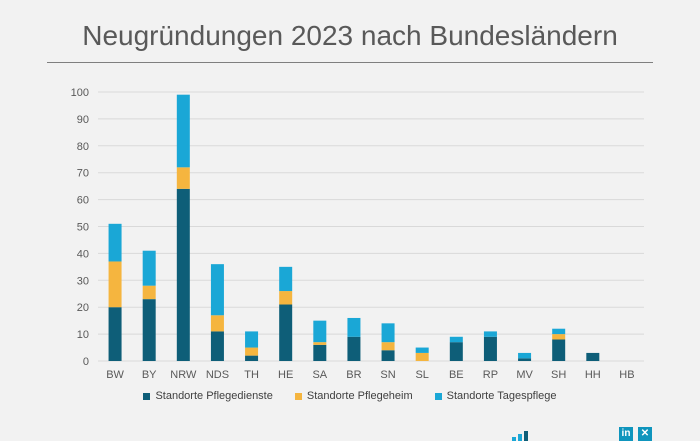 Image resolution: width=700 pixels, height=441 pixels. What do you see at coordinates (626, 434) in the screenshot?
I see `linkedin-icon: in` at bounding box center [626, 434].